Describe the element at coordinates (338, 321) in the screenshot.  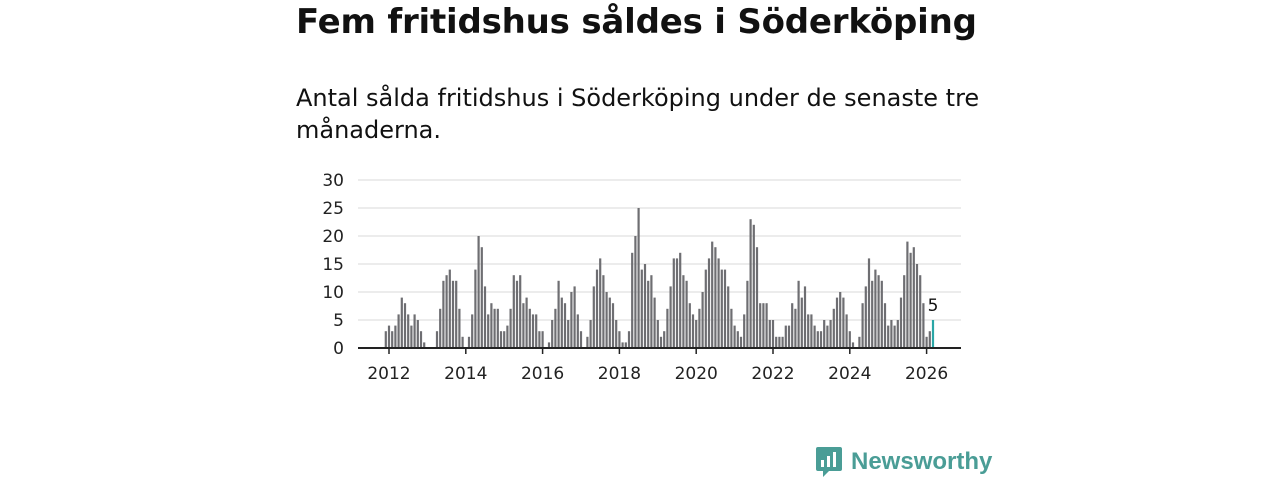
I see `y-tick-label: 5` at that location.